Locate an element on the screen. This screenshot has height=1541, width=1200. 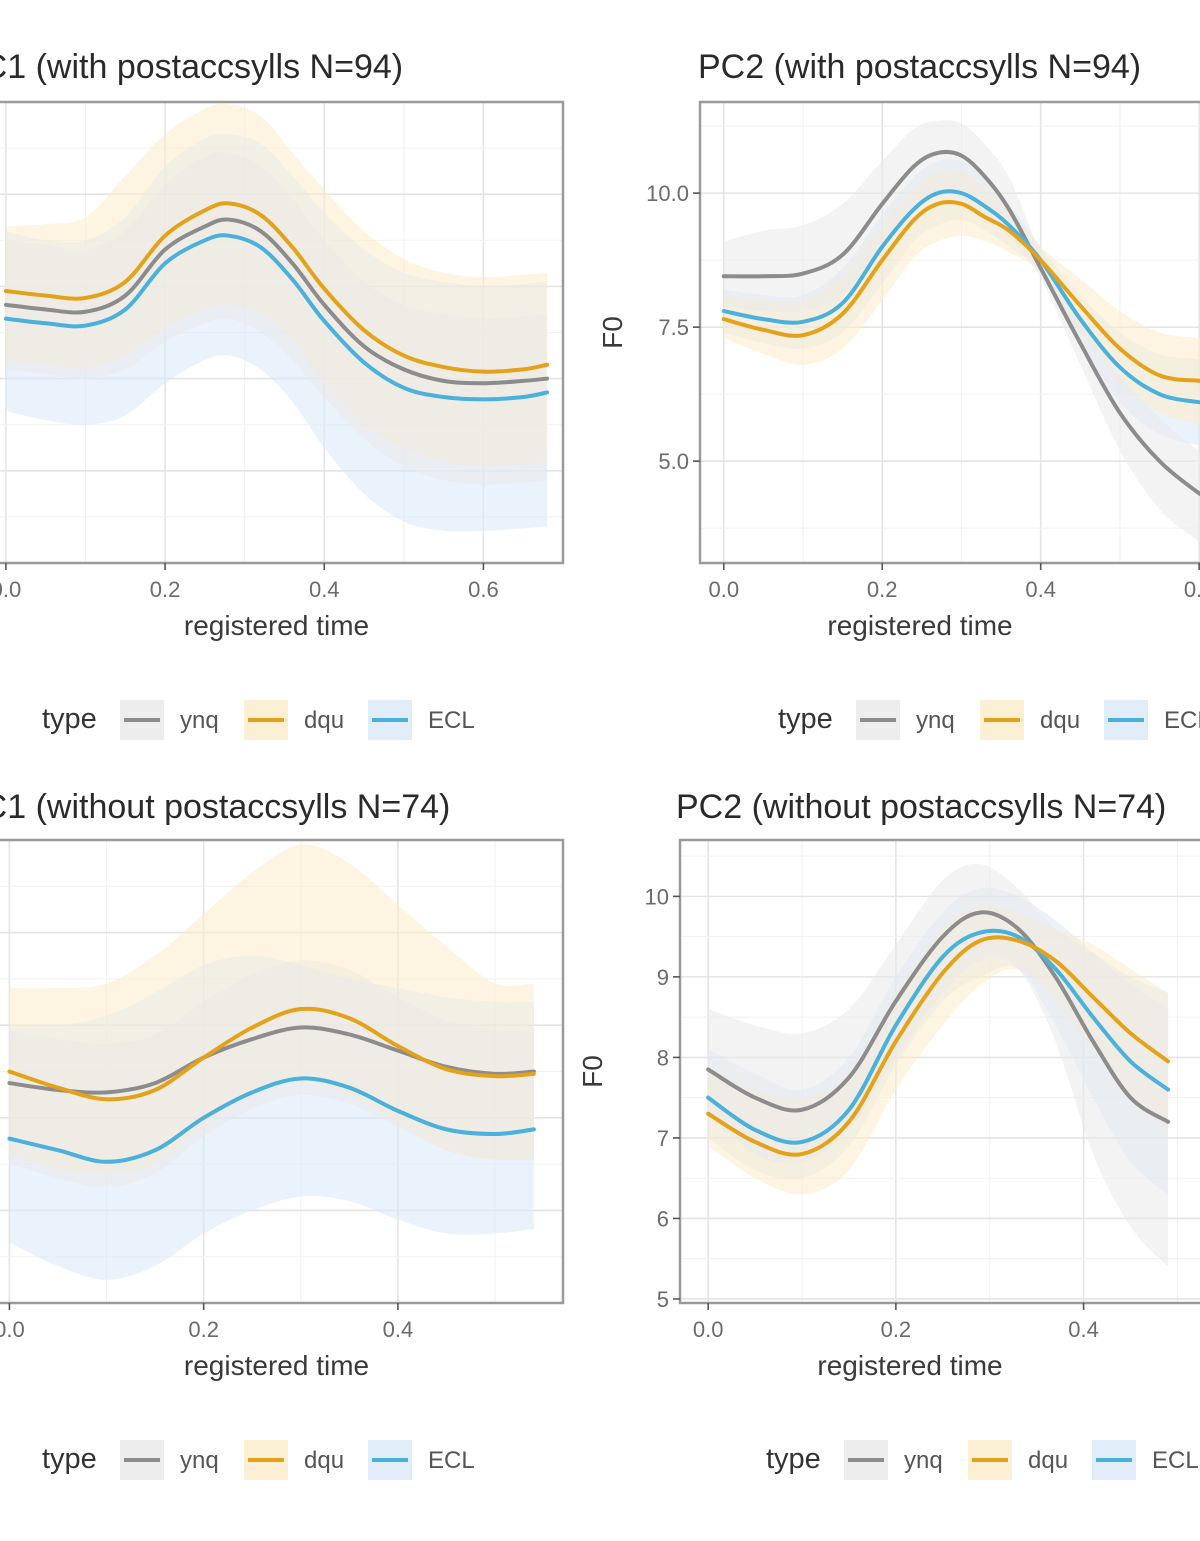
y-tick-label: 10.0 is located at coordinates (667, 193).